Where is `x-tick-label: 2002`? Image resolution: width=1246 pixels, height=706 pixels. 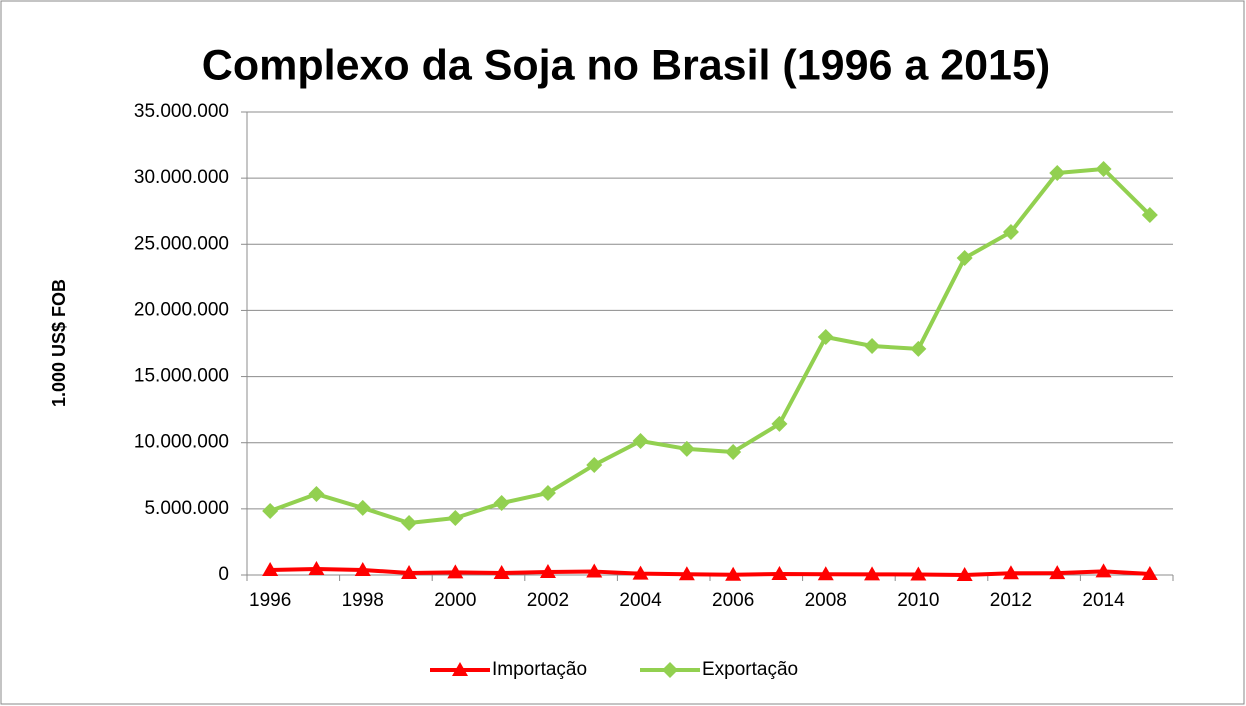
x-tick-label: 2002 is located at coordinates (548, 600).